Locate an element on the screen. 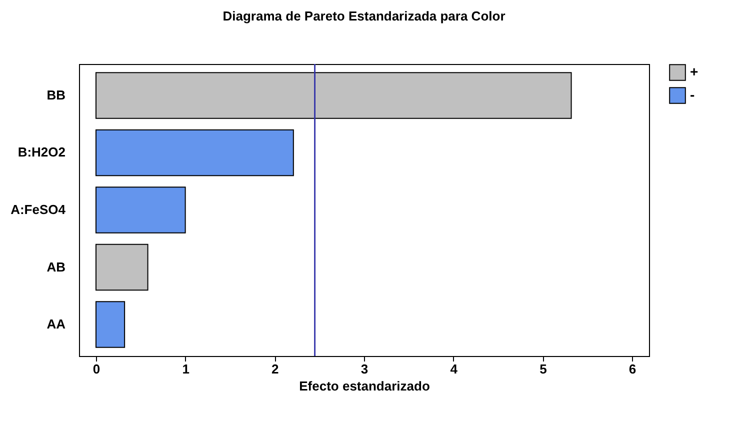 The width and height of the screenshot is (740, 426). chart-title: Diagrama de Pareto Estandarizada para Color is located at coordinates (364, 16).